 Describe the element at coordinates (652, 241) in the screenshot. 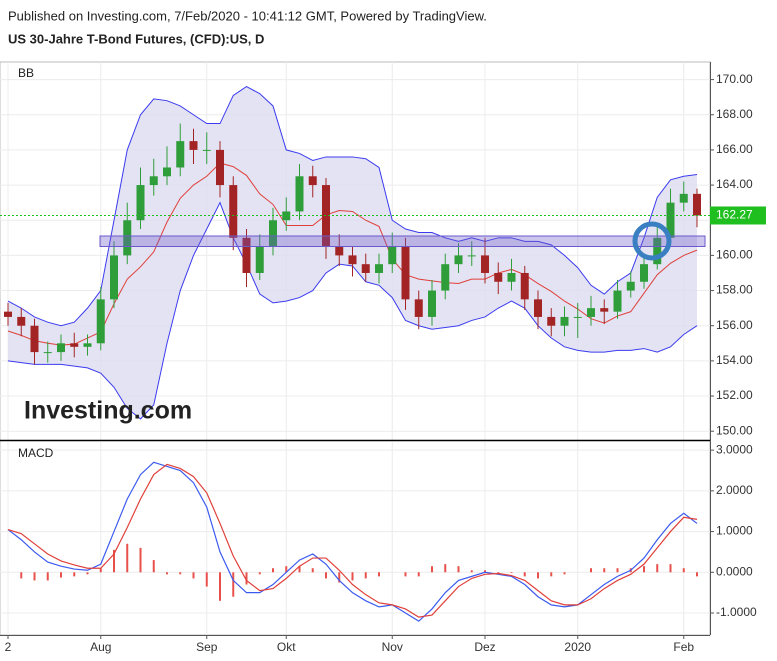

I see `highlight-circle` at that location.